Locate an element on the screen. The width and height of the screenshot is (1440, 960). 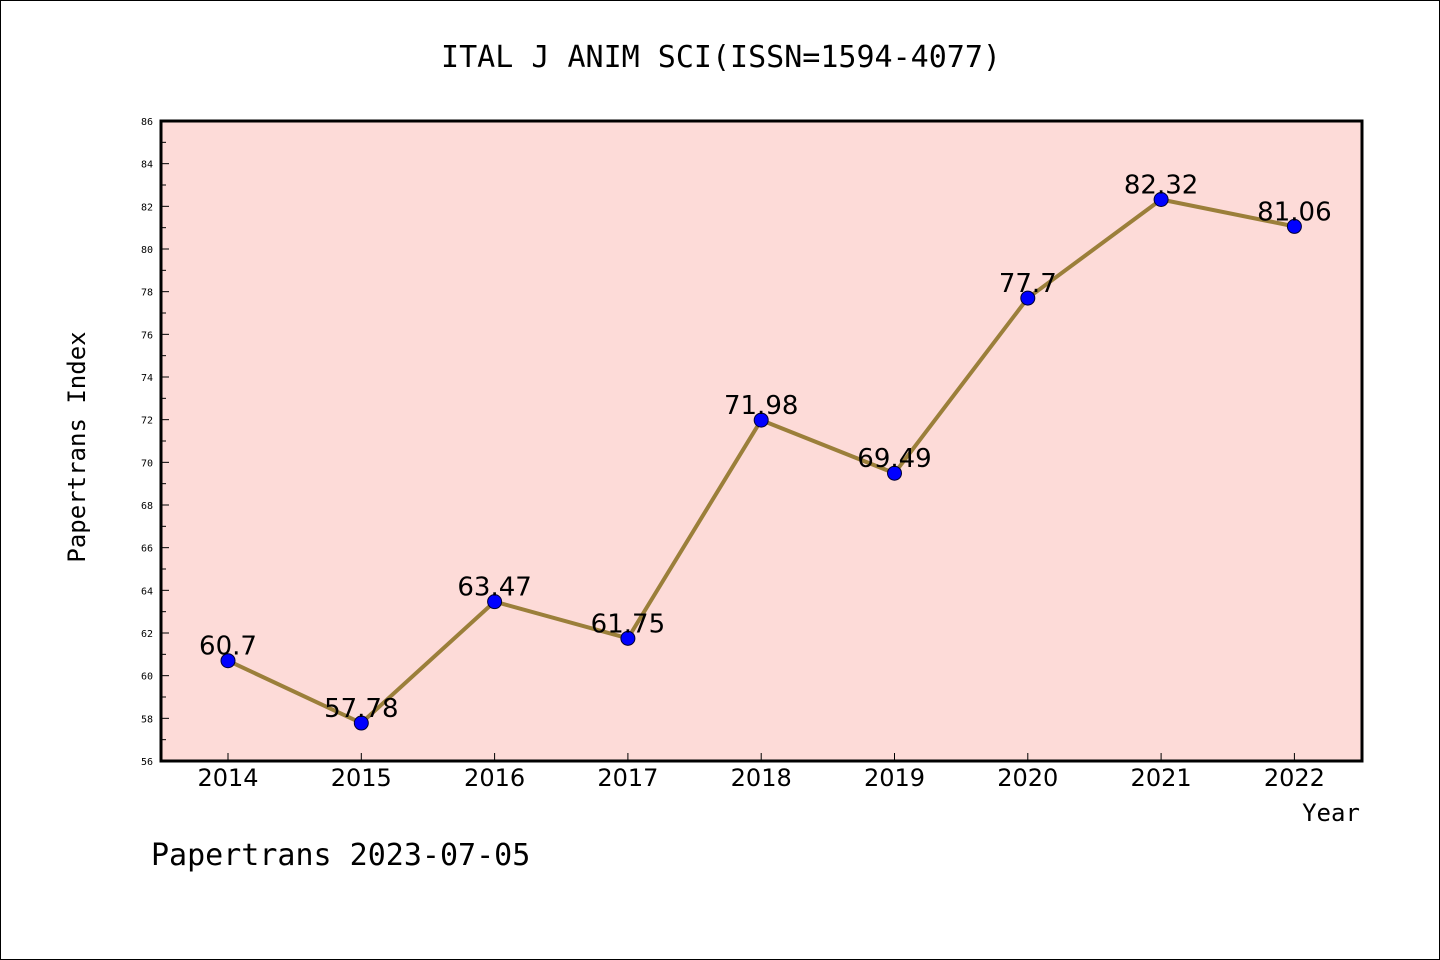
data-label: 60.7 is located at coordinates (228, 647).